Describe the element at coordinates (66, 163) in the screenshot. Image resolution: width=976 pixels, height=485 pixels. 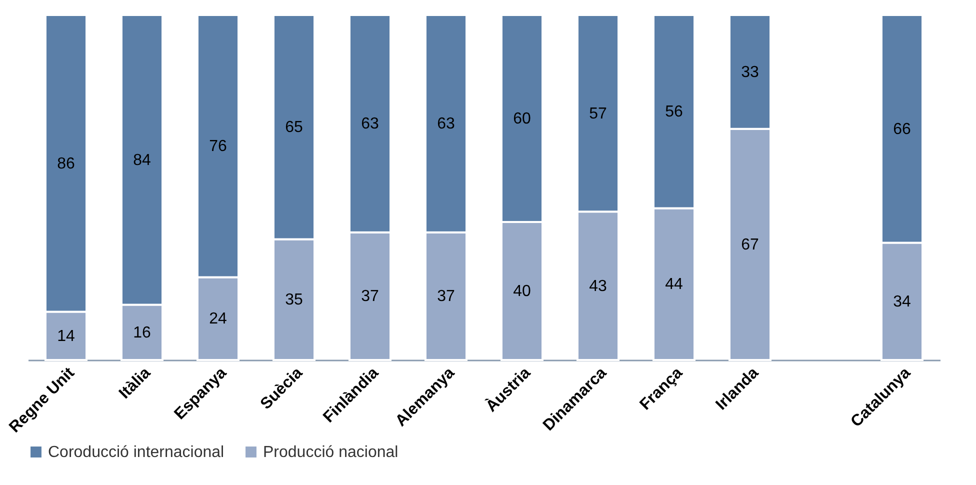
I see `data-label: 86` at that location.